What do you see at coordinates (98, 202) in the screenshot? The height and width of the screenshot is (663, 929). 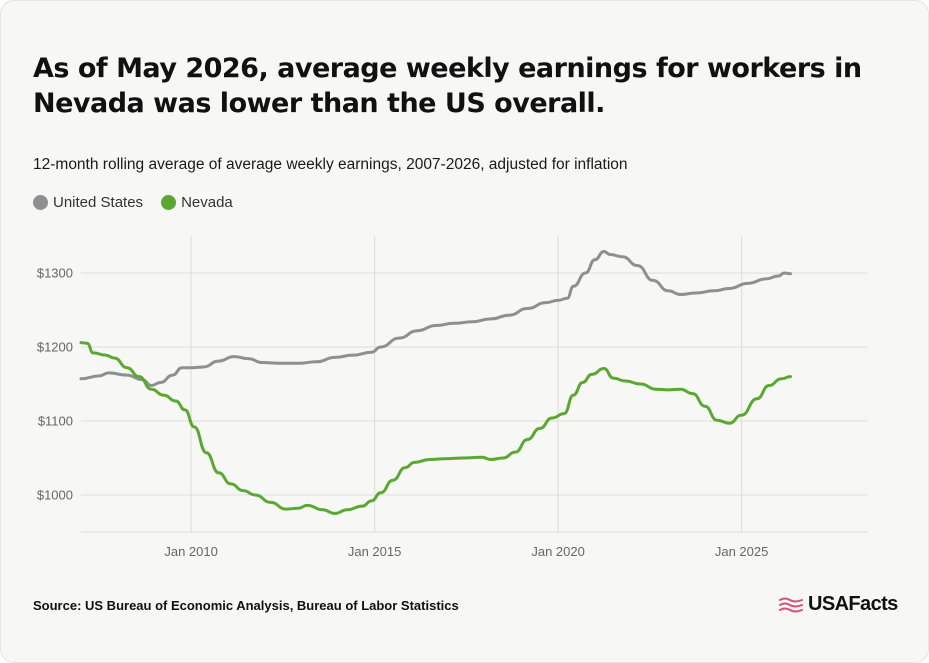 I see `legend-label-us: United States` at bounding box center [98, 202].